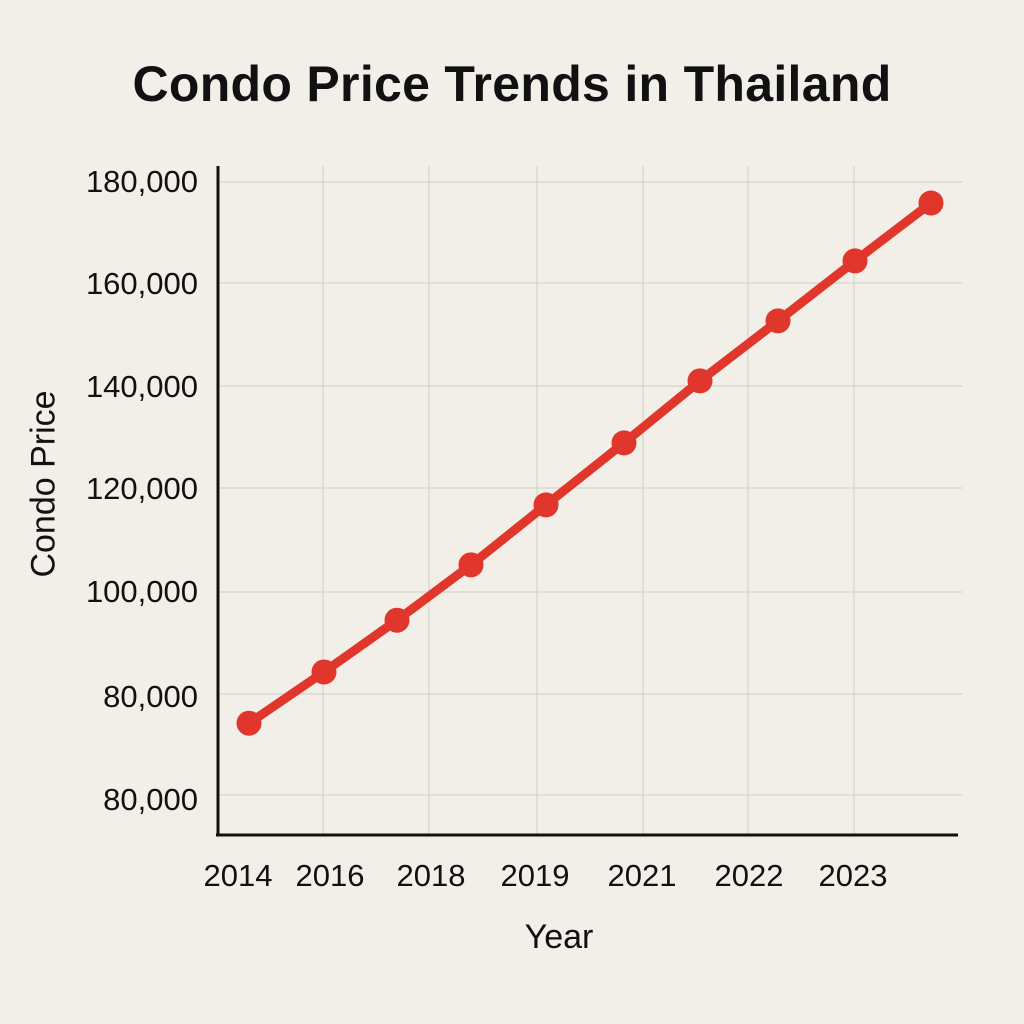  What do you see at coordinates (330, 875) in the screenshot?
I see `x-tick-label: 2016` at bounding box center [330, 875].